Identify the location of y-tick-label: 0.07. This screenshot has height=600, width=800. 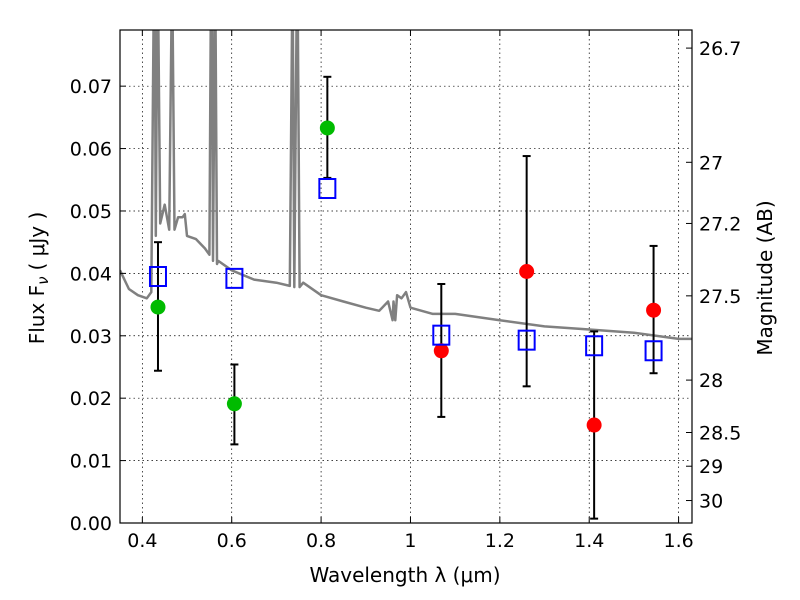
(91, 87).